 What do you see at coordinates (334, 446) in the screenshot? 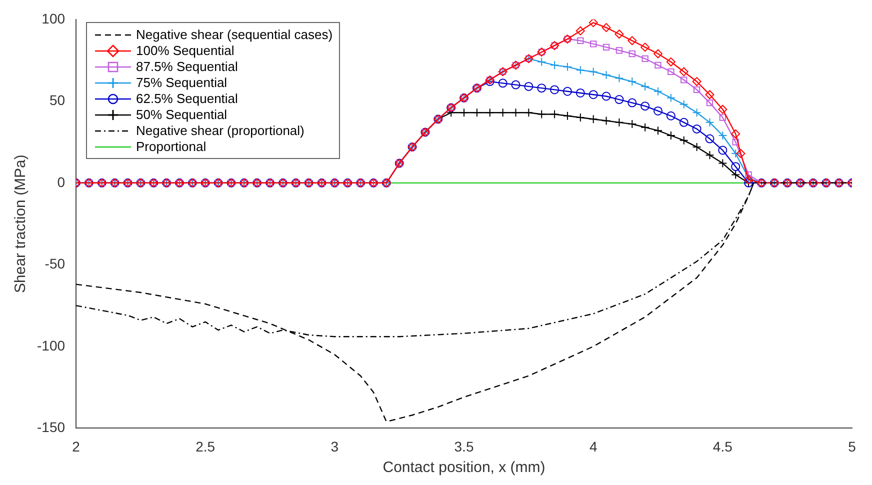
I see `x-tick-label: 3` at bounding box center [334, 446].